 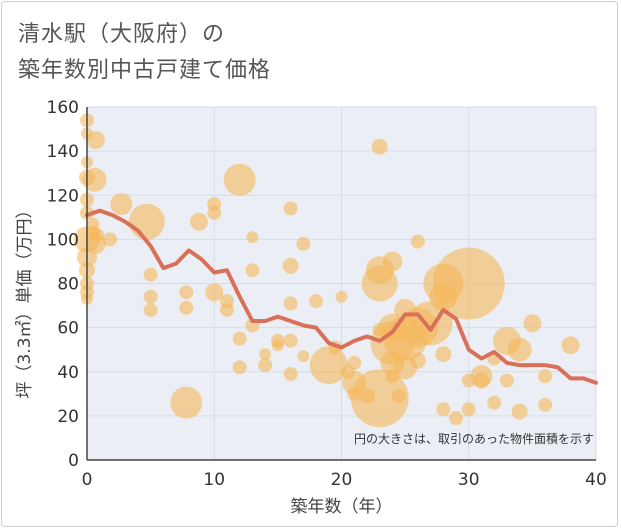 What do you see at coordinates (63, 108) in the screenshot?
I see `y-tick-label: 160` at bounding box center [63, 108].